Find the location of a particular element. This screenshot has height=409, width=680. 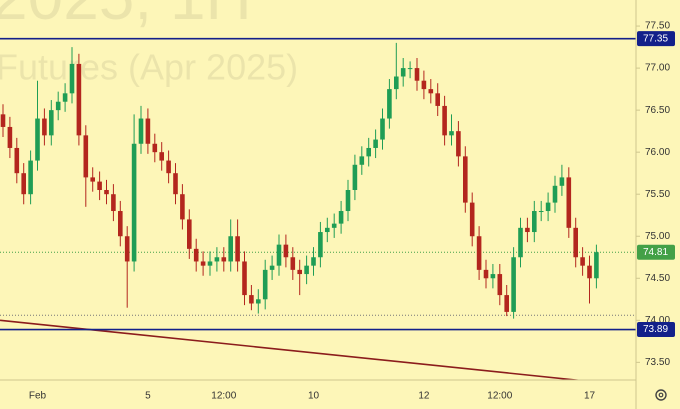

x-tick-label: 17 is located at coordinates (590, 396).